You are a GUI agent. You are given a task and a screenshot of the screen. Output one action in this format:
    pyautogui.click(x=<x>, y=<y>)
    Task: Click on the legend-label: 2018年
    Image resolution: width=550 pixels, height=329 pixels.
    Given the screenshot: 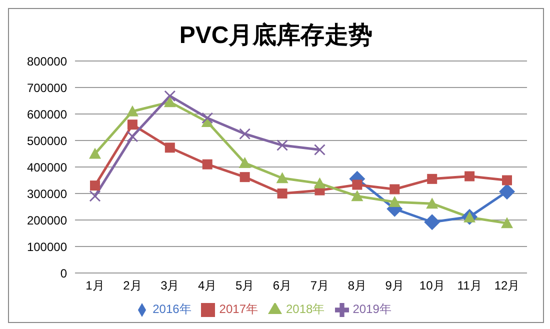 What is the action you would take?
    pyautogui.click(x=305, y=309)
    